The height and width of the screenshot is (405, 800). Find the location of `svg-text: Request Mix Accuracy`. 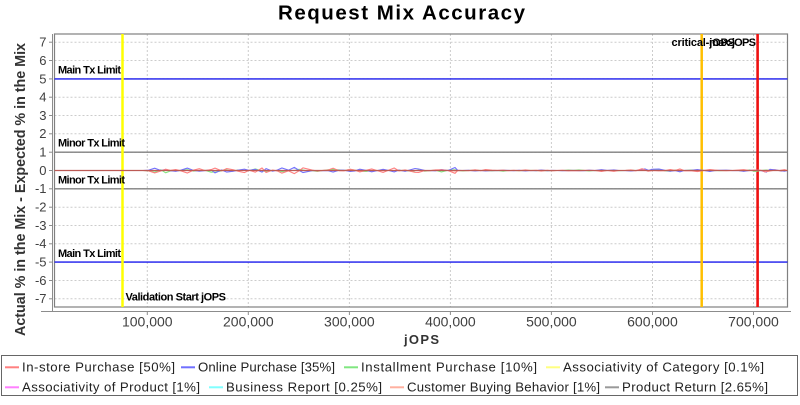

svg-text: Request Mix Accuracy is located at coordinates (402, 13).